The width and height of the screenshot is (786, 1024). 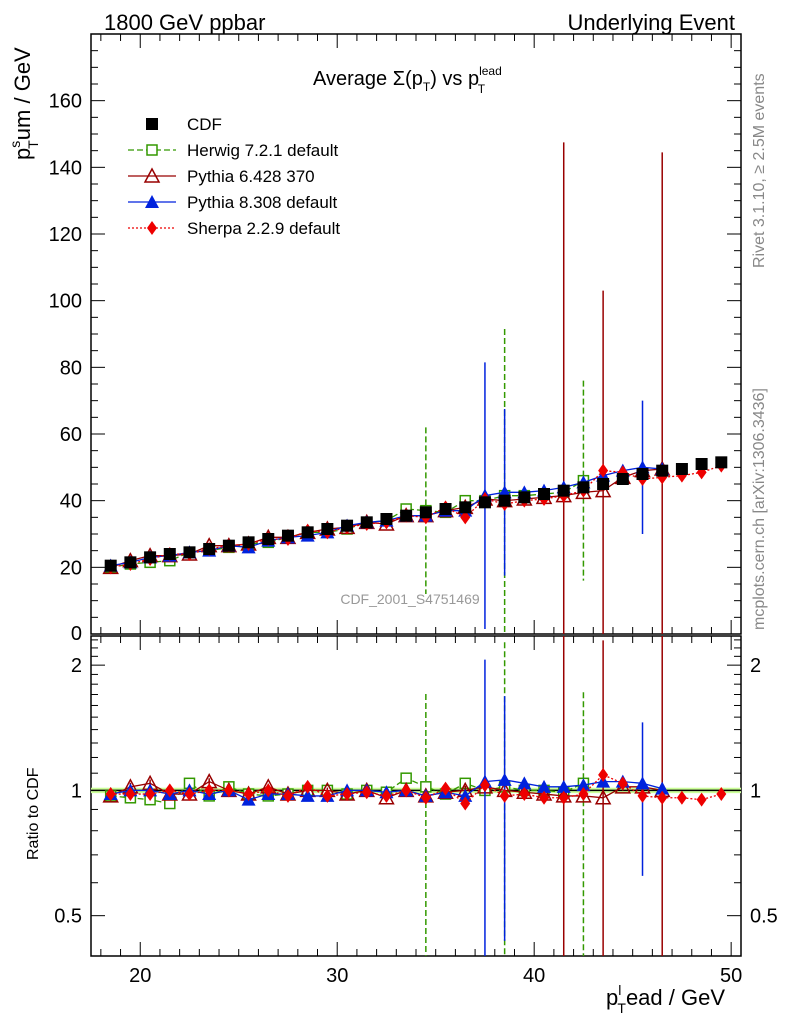 I want to click on y-tick-label: 120, so click(x=65, y=235).